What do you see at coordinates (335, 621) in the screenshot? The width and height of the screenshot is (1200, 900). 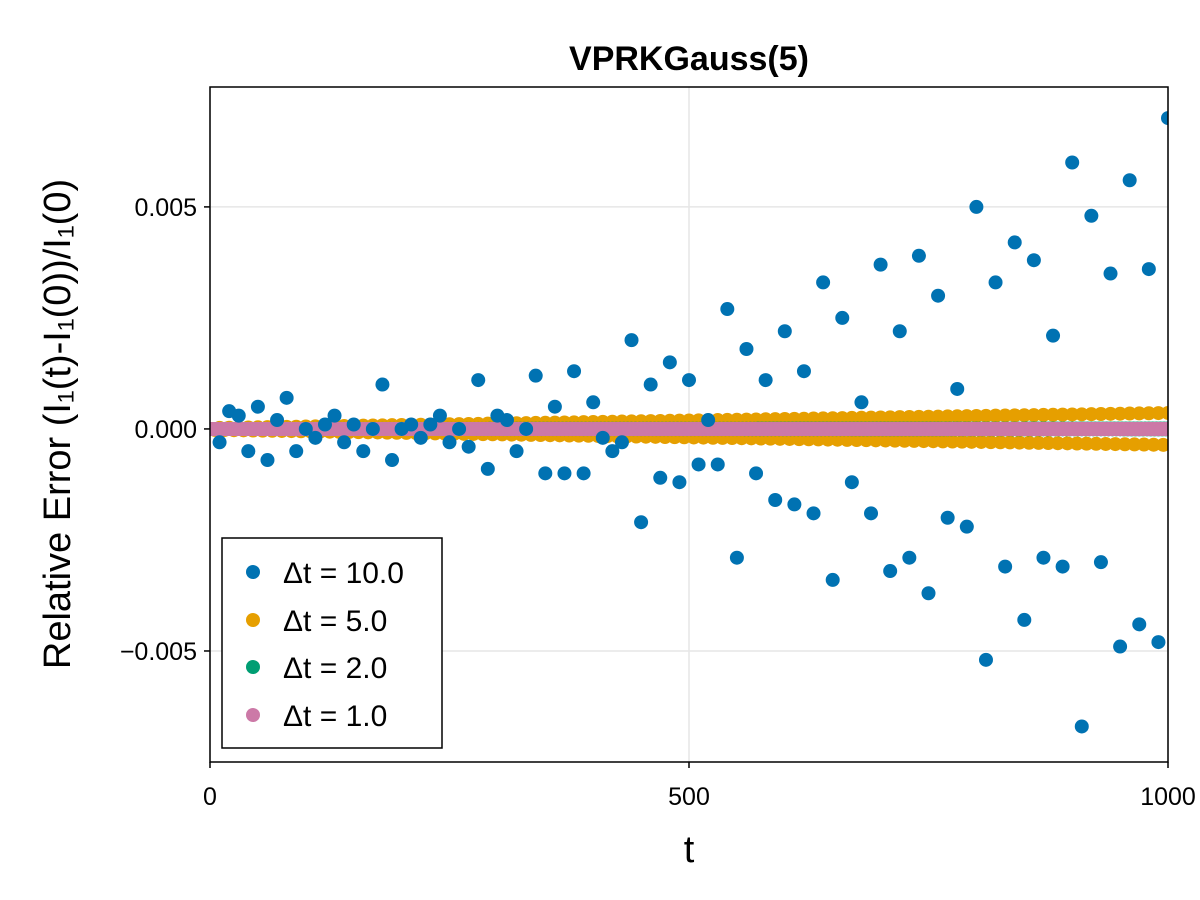 I see `legend-label-dt5: Δt = 5.0` at bounding box center [335, 621].